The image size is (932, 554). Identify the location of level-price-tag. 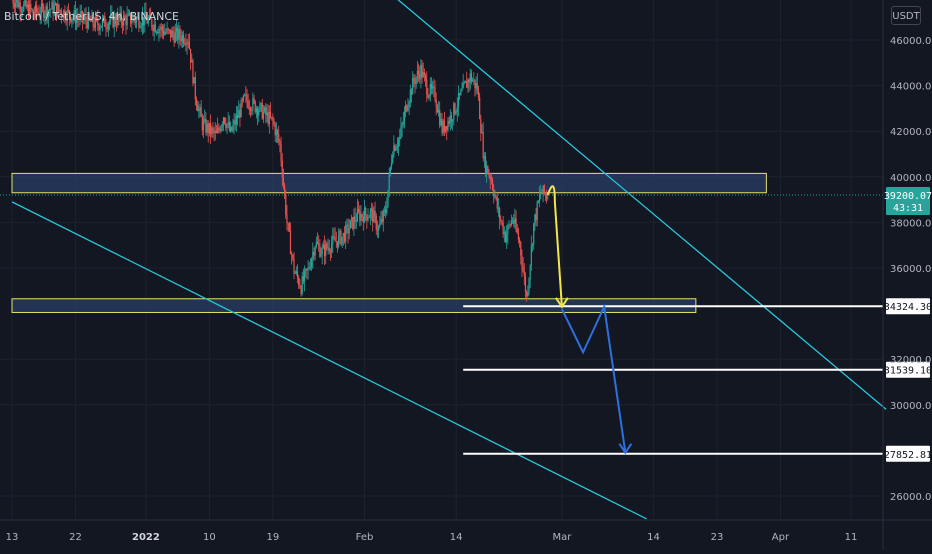
(908, 453).